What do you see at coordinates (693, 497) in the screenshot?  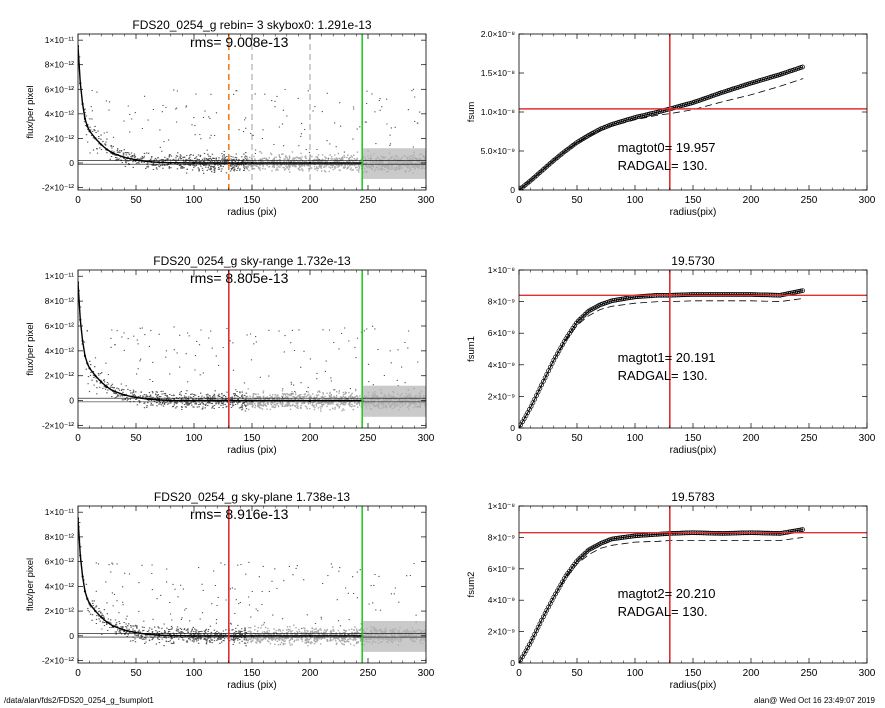 I see `chart-title: 19.5783` at bounding box center [693, 497].